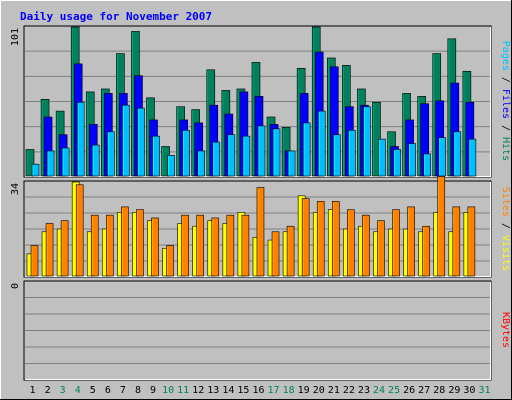 The width and height of the screenshot is (512, 400). Describe the element at coordinates (469, 390) in the screenshot. I see `day-label-30: 30` at that location.